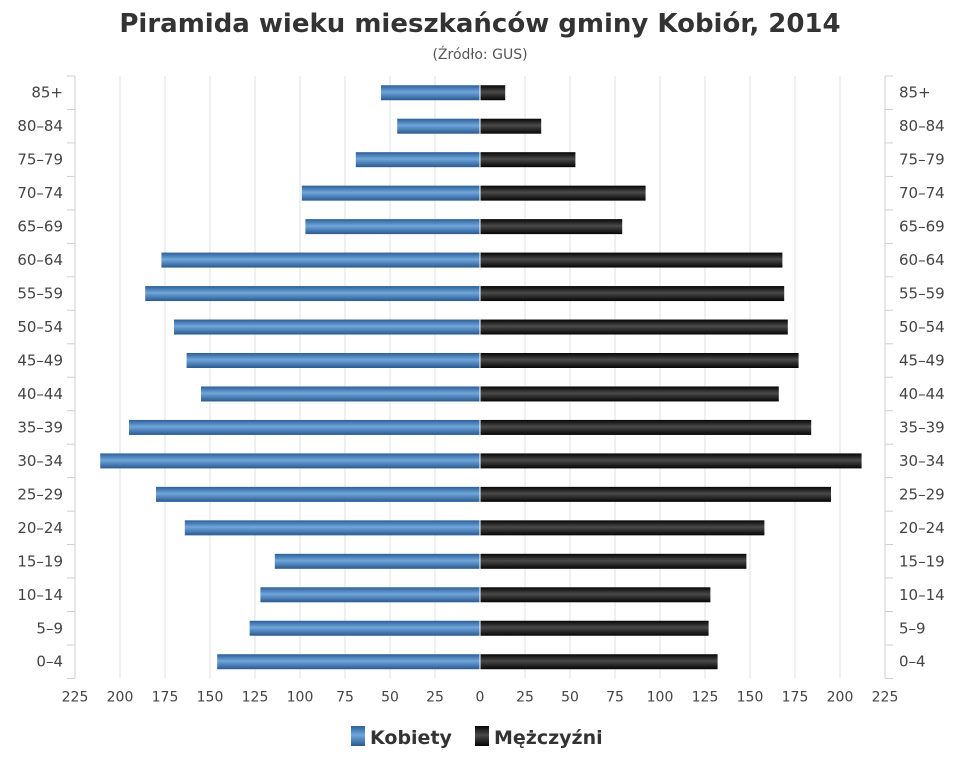  I want to click on category-label-left: 60–64, so click(40, 260).